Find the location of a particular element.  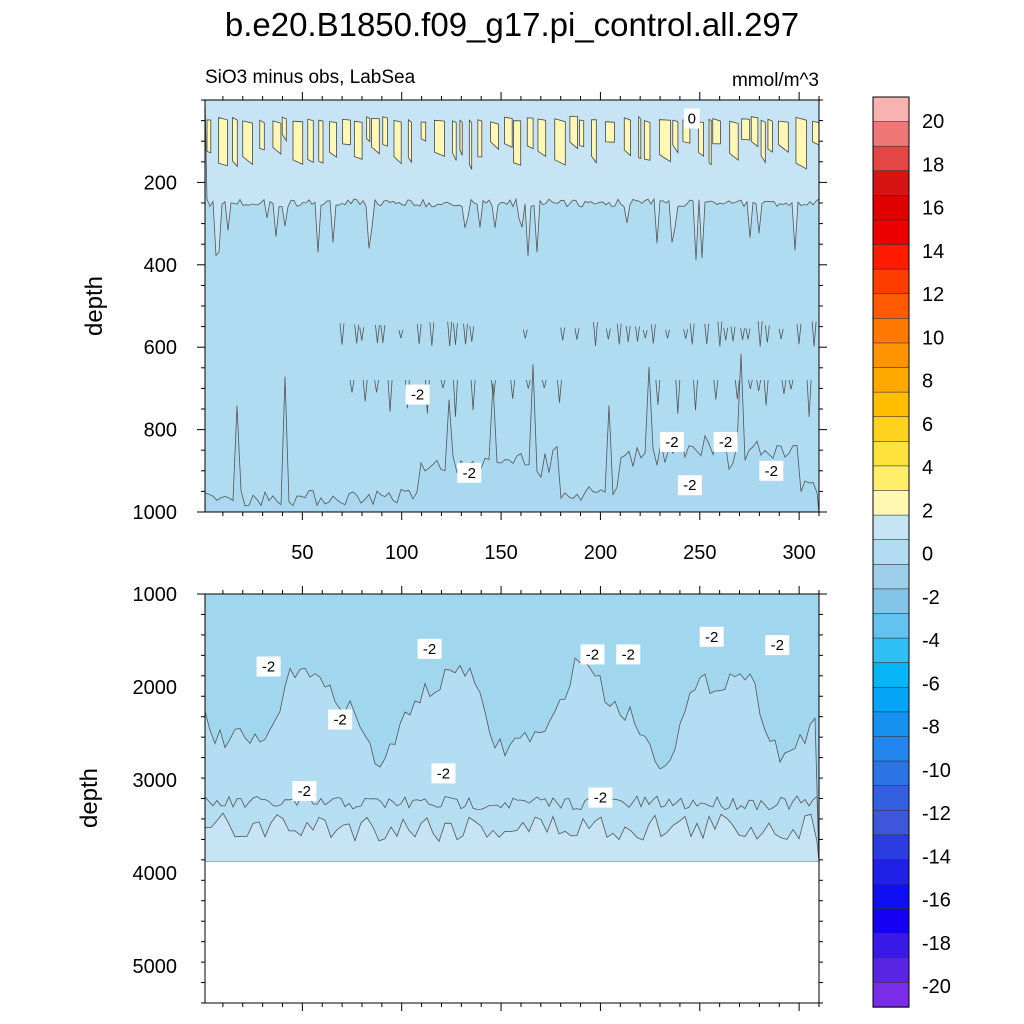

colorbar-label: 8 is located at coordinates (927, 382).